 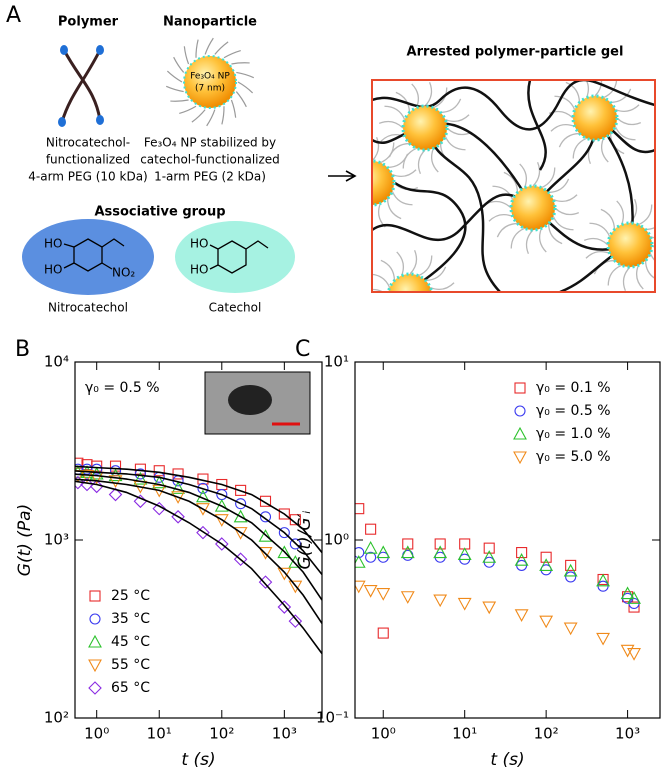 I want to click on y-tick-label: 10², so click(x=56, y=718).